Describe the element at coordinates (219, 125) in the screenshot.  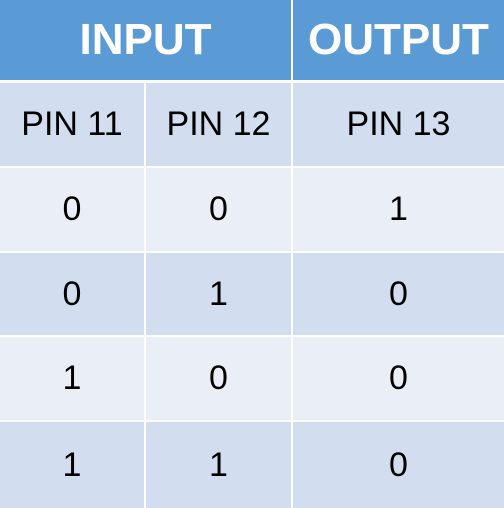
I see `column-header-pin-12: PIN 12` at that location.